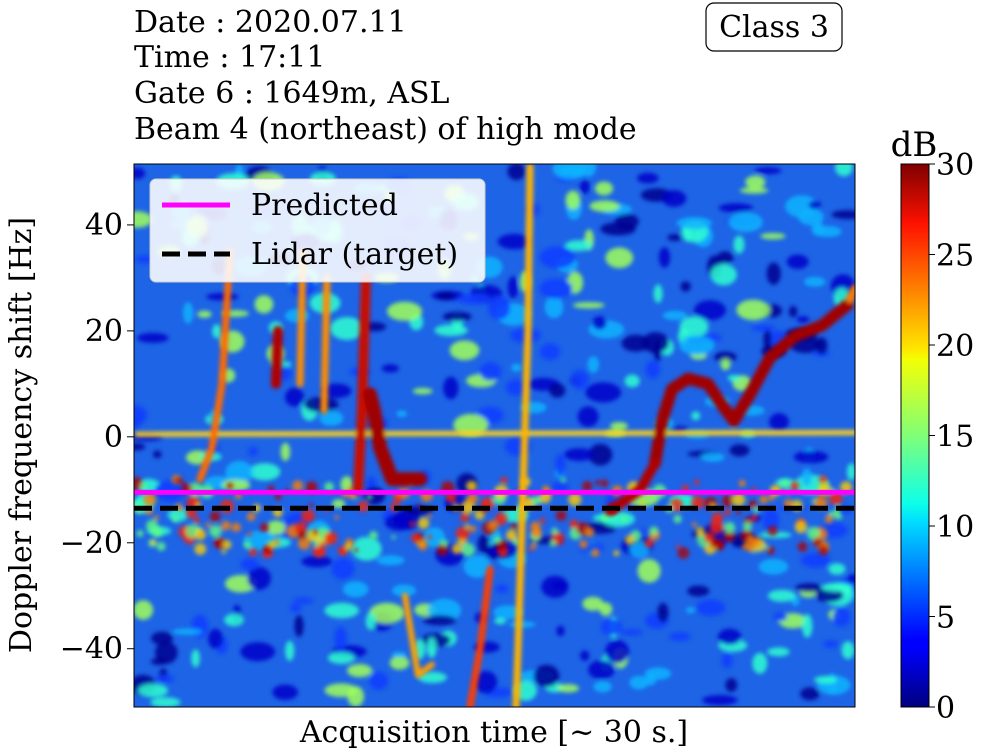 The image size is (982, 755). I want to click on class-badge-label: Class 3, so click(774, 27).